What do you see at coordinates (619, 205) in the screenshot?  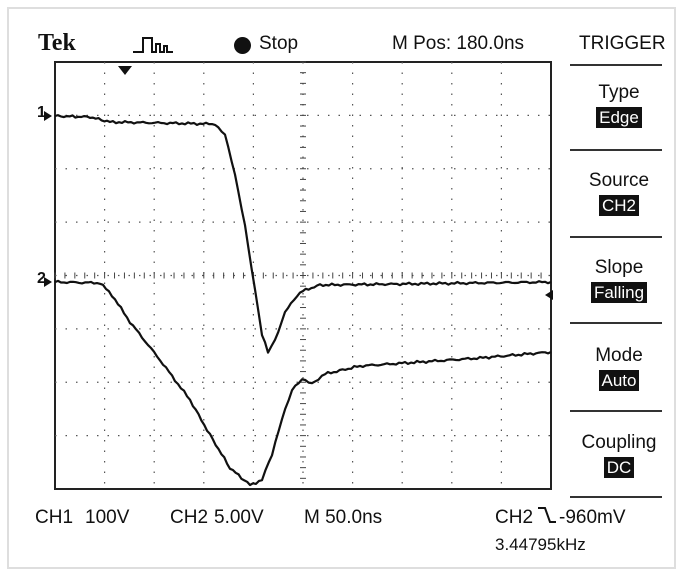 I see `menu-item-source-value: CH2` at bounding box center [619, 205].